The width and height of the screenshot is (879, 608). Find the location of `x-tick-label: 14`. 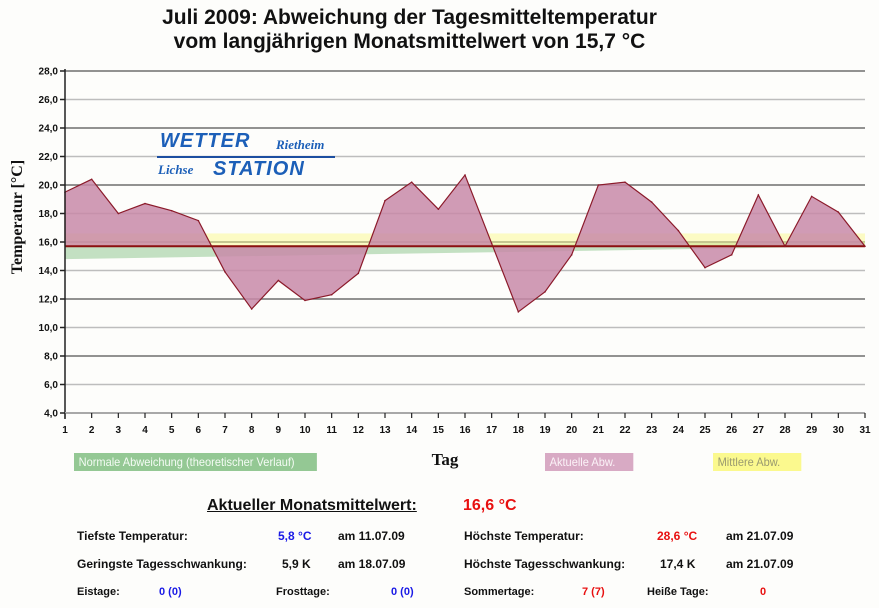

x-tick-label: 14 is located at coordinates (412, 430).